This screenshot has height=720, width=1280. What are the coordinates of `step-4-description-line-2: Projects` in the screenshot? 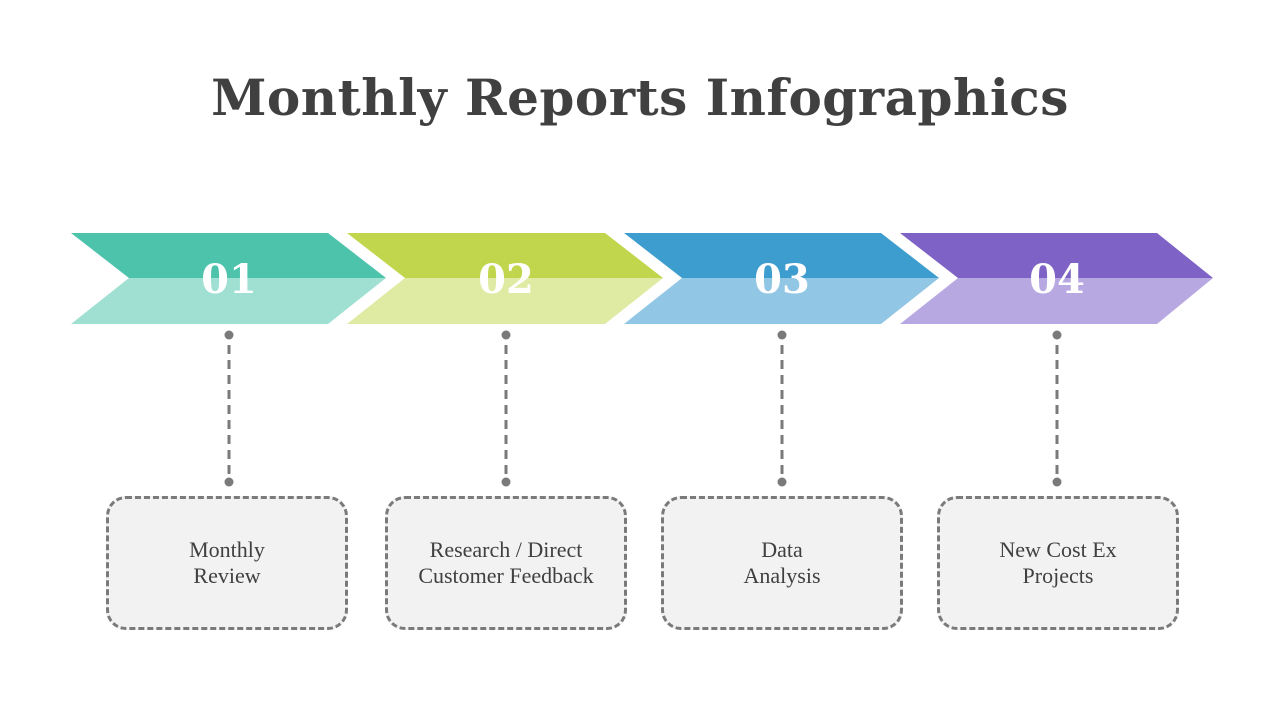 It's located at (1058, 575).